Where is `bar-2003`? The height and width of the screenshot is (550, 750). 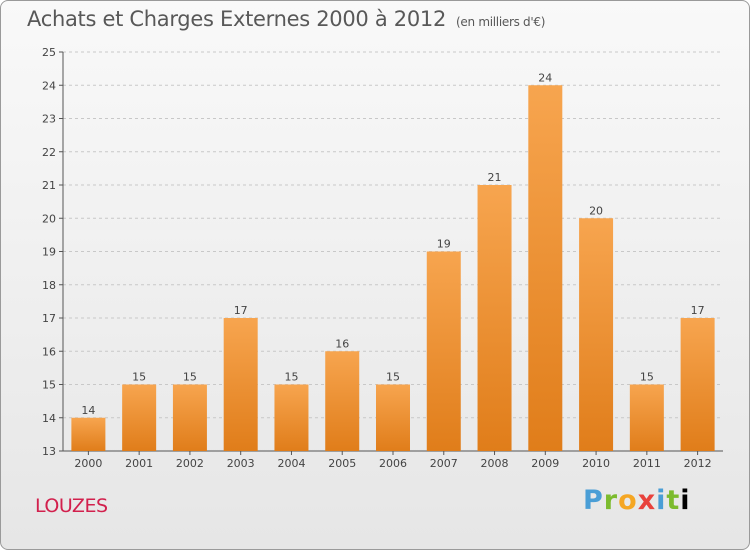 bar-2003 is located at coordinates (240, 384).